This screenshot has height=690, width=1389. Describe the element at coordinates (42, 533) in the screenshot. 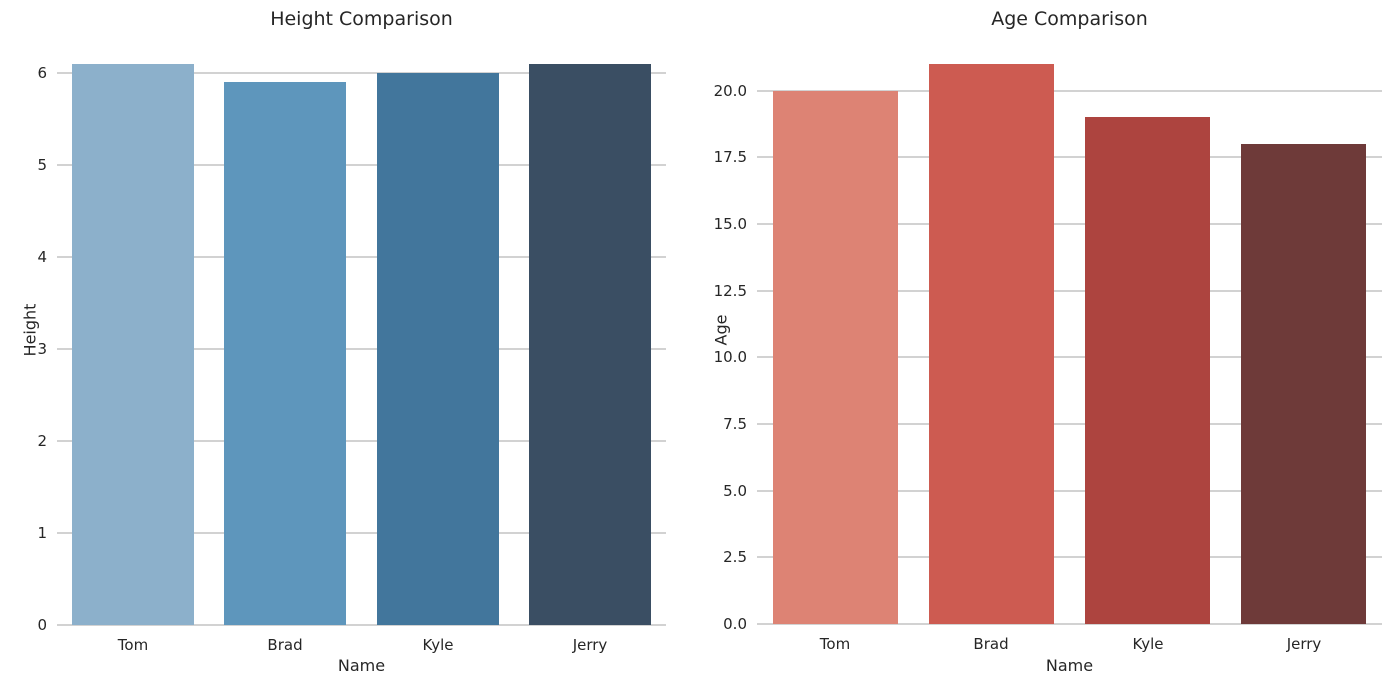

I see `y-tick-label: 1` at that location.